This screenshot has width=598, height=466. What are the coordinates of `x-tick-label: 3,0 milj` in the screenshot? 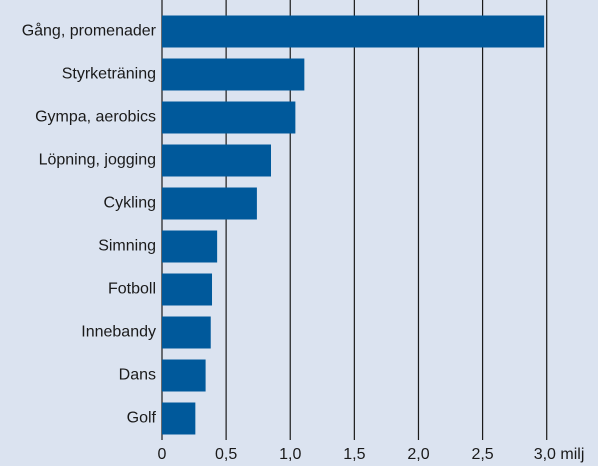 It's located at (559, 454).